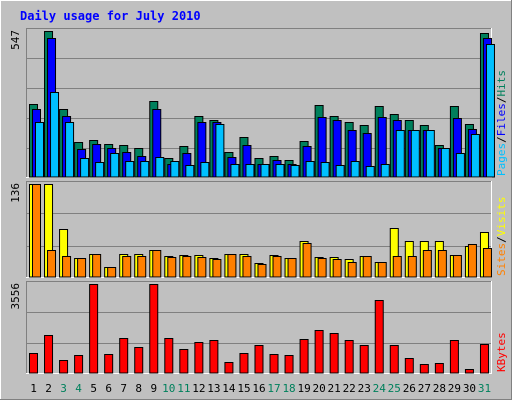 The image size is (512, 400). I want to click on x-tick-label: 27, so click(424, 388).